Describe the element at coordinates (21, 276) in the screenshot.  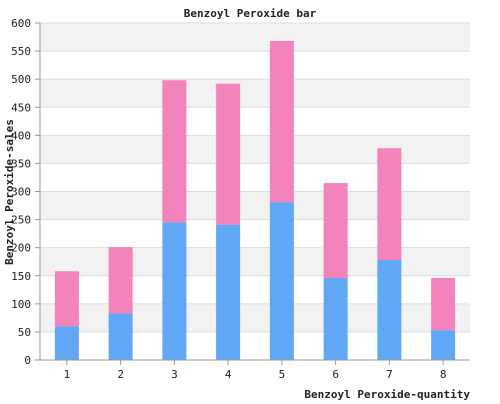
I see `y-tick-label: 150` at that location.